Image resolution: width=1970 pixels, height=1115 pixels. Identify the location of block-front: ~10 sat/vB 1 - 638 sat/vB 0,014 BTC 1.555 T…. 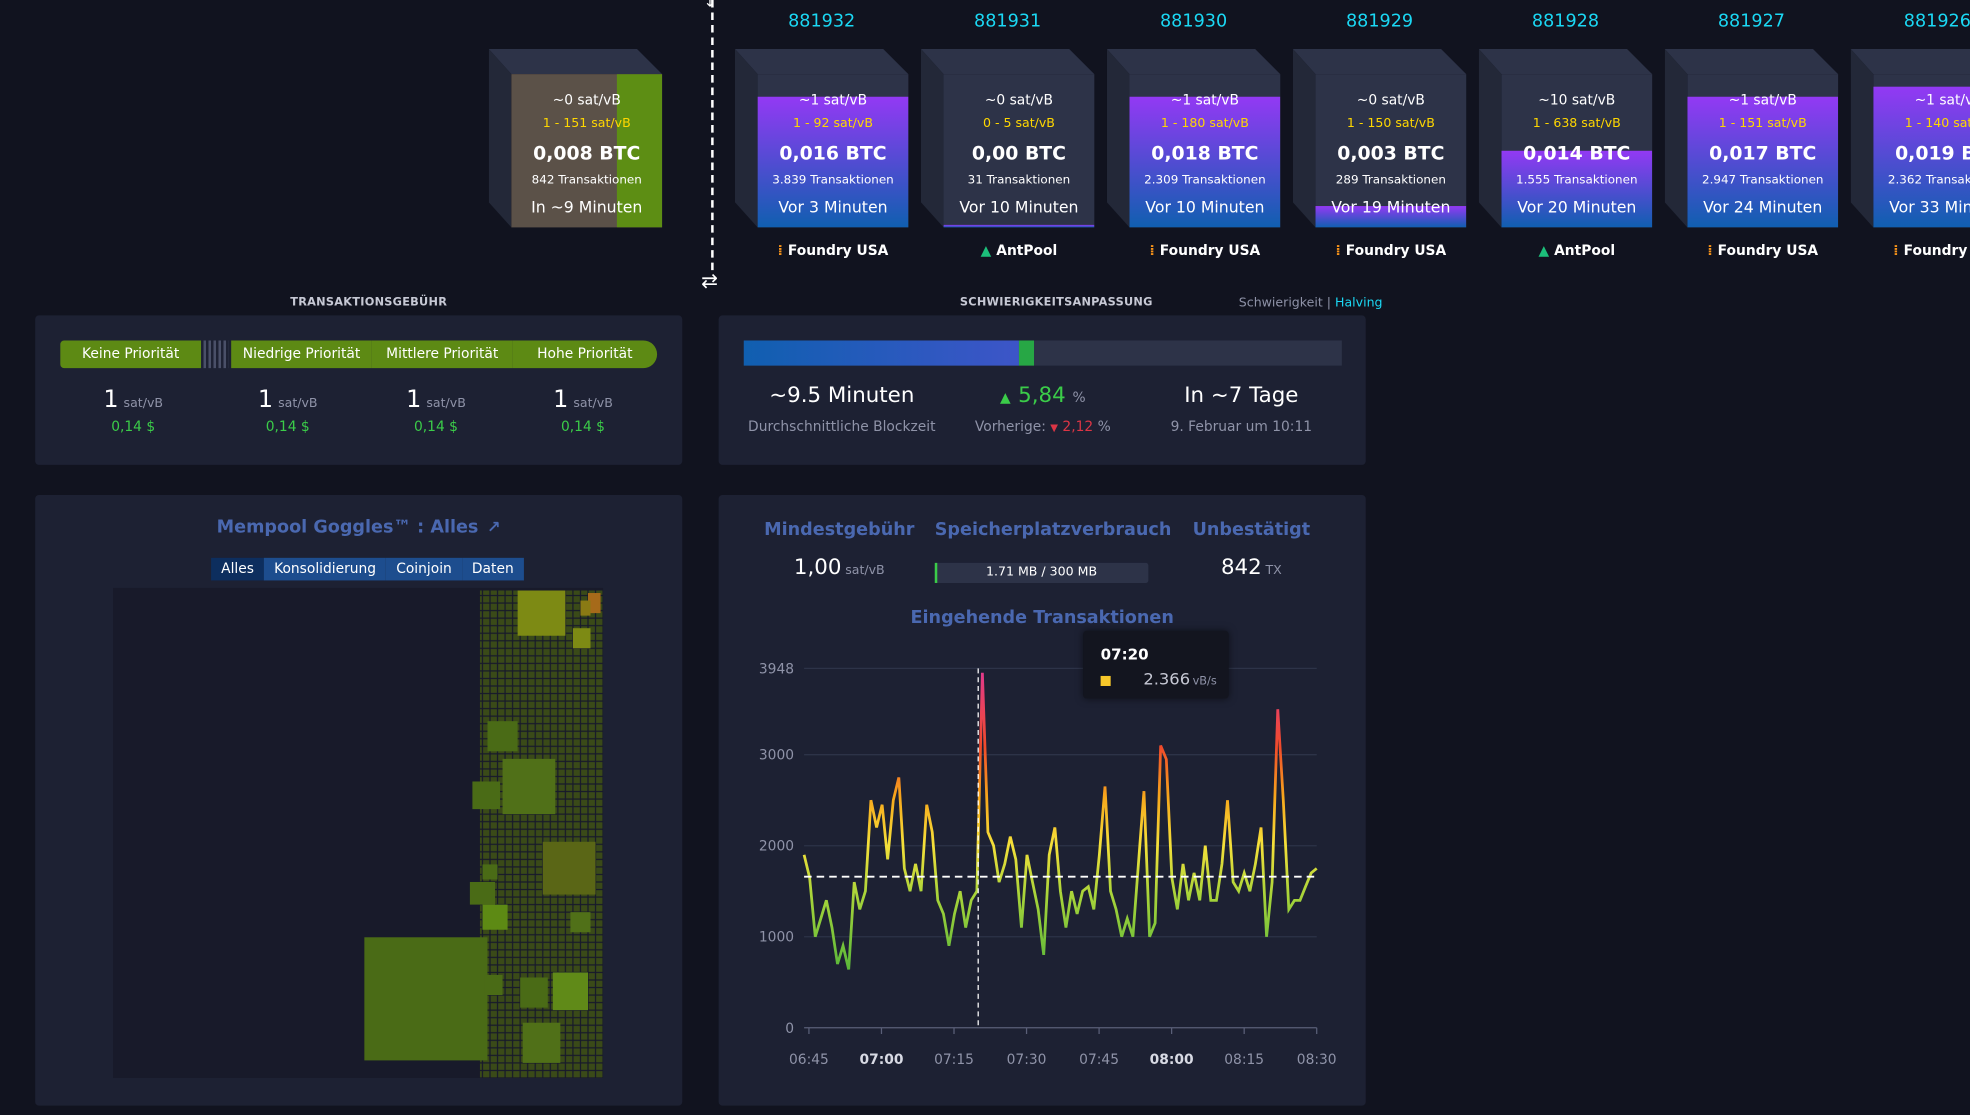
(1577, 151).